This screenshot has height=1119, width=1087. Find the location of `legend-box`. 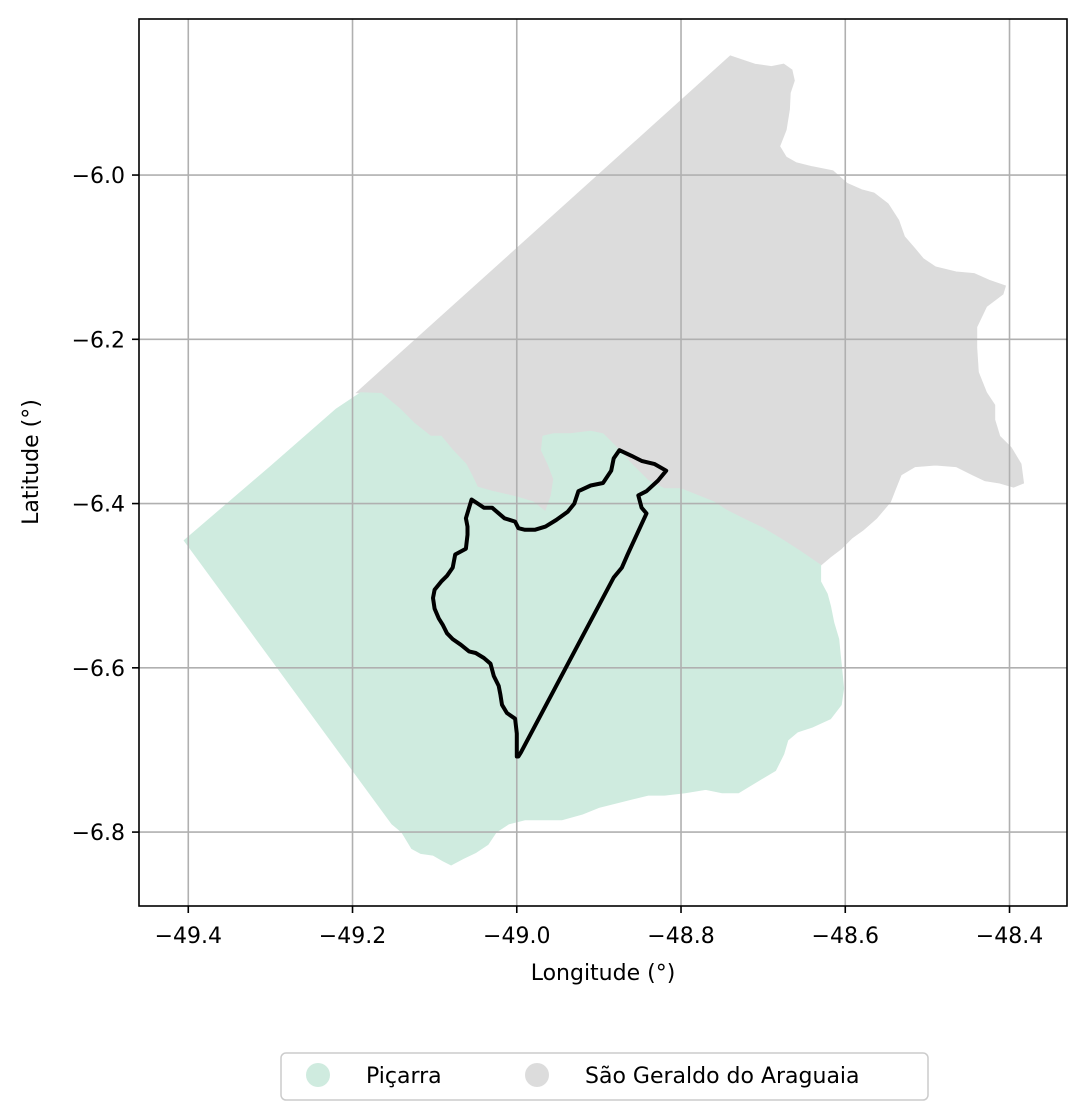

legend-box is located at coordinates (604, 1076).